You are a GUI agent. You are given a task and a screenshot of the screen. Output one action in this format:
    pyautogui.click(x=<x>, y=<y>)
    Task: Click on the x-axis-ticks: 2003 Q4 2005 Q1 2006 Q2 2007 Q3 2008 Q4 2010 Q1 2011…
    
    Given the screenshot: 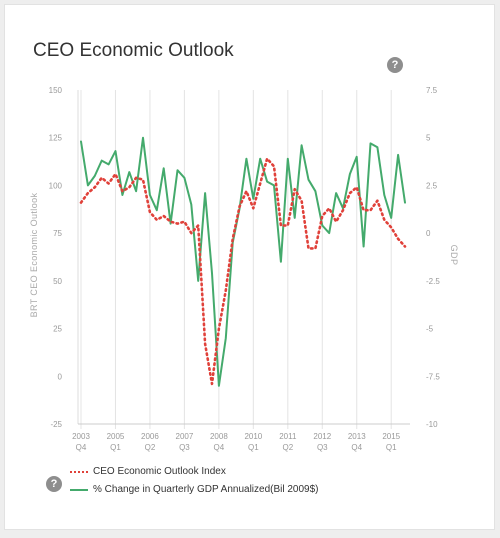 What is the action you would take?
    pyautogui.click(x=236, y=442)
    